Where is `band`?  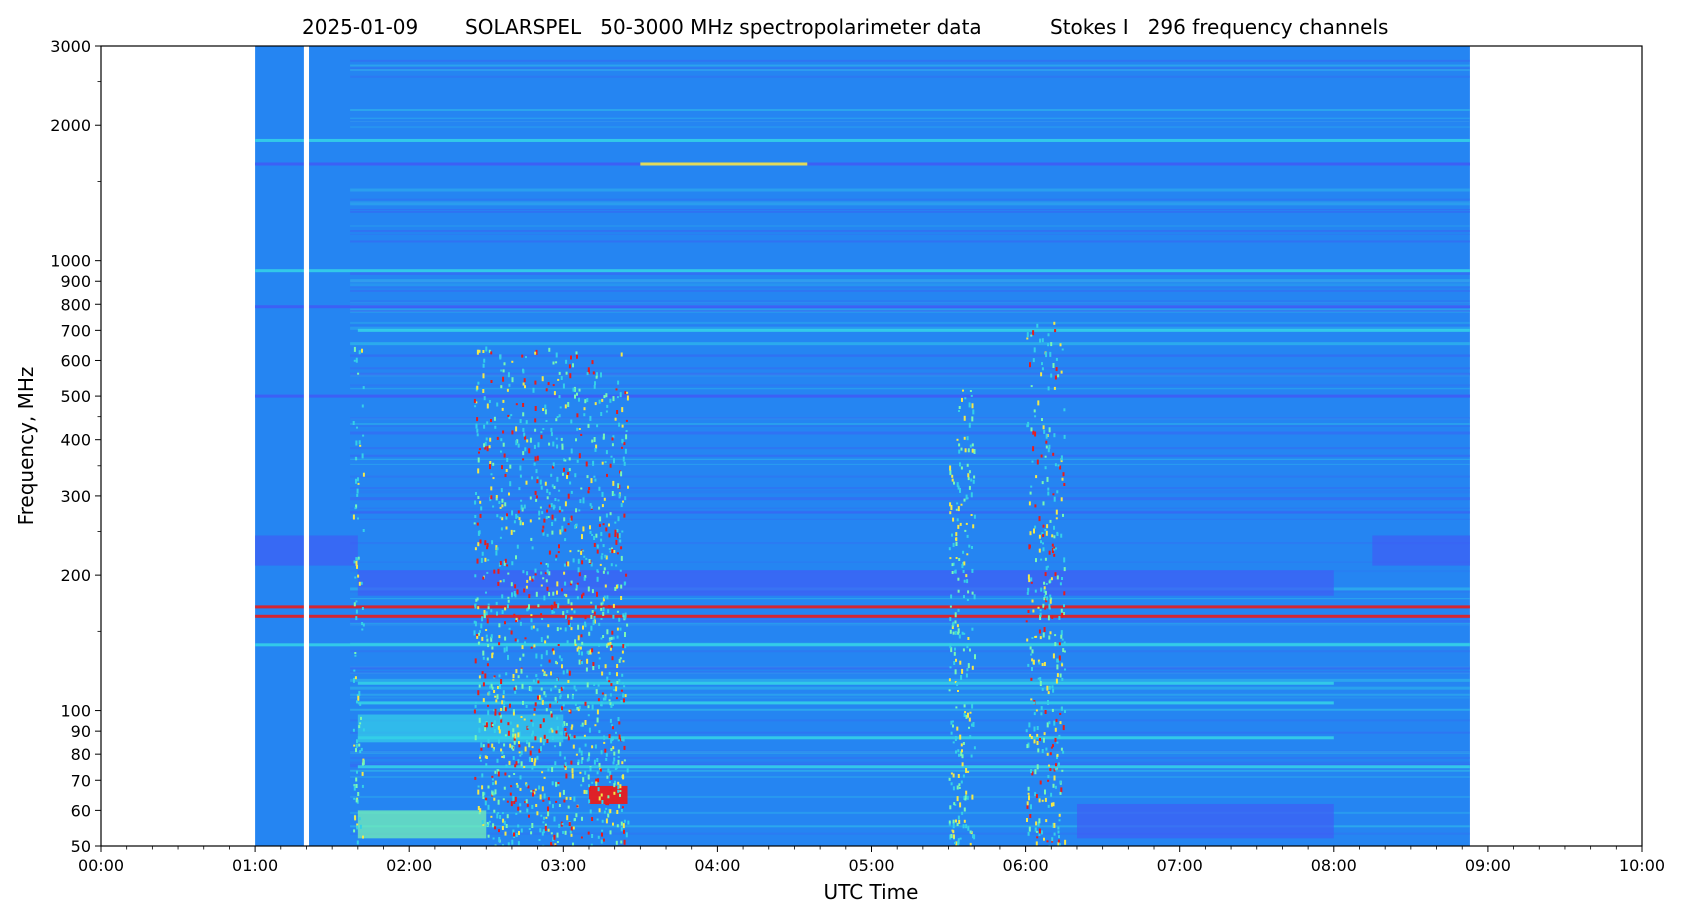 band is located at coordinates (1205, 821).